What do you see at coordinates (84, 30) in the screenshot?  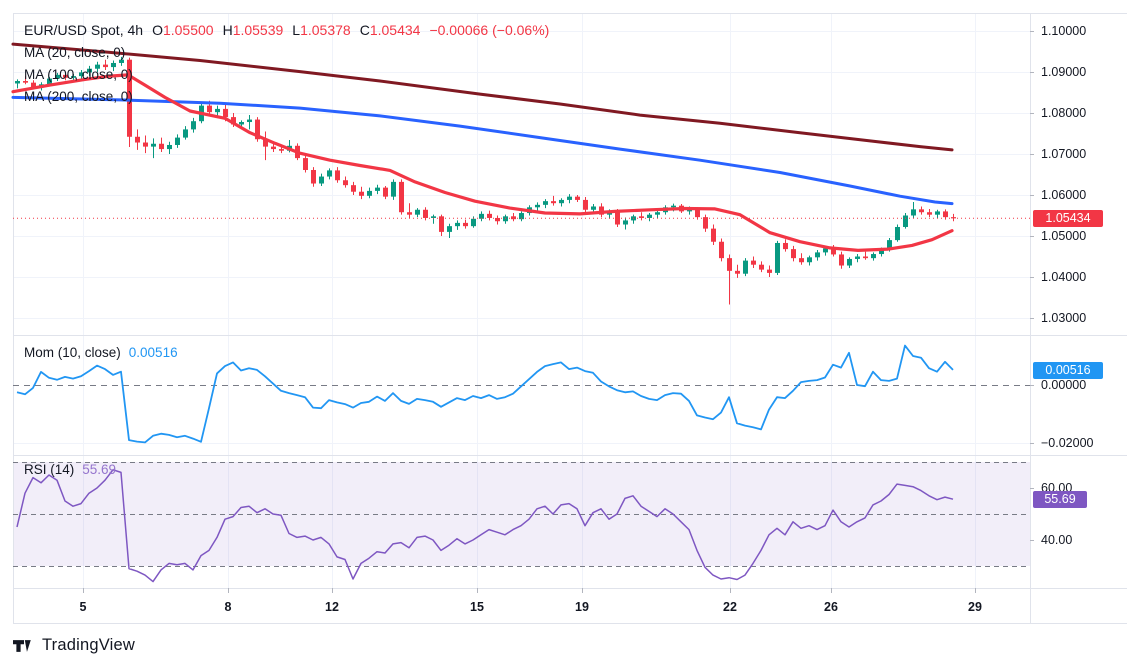 I see `symbol-title: EUR/USD Spot, 4h` at bounding box center [84, 30].